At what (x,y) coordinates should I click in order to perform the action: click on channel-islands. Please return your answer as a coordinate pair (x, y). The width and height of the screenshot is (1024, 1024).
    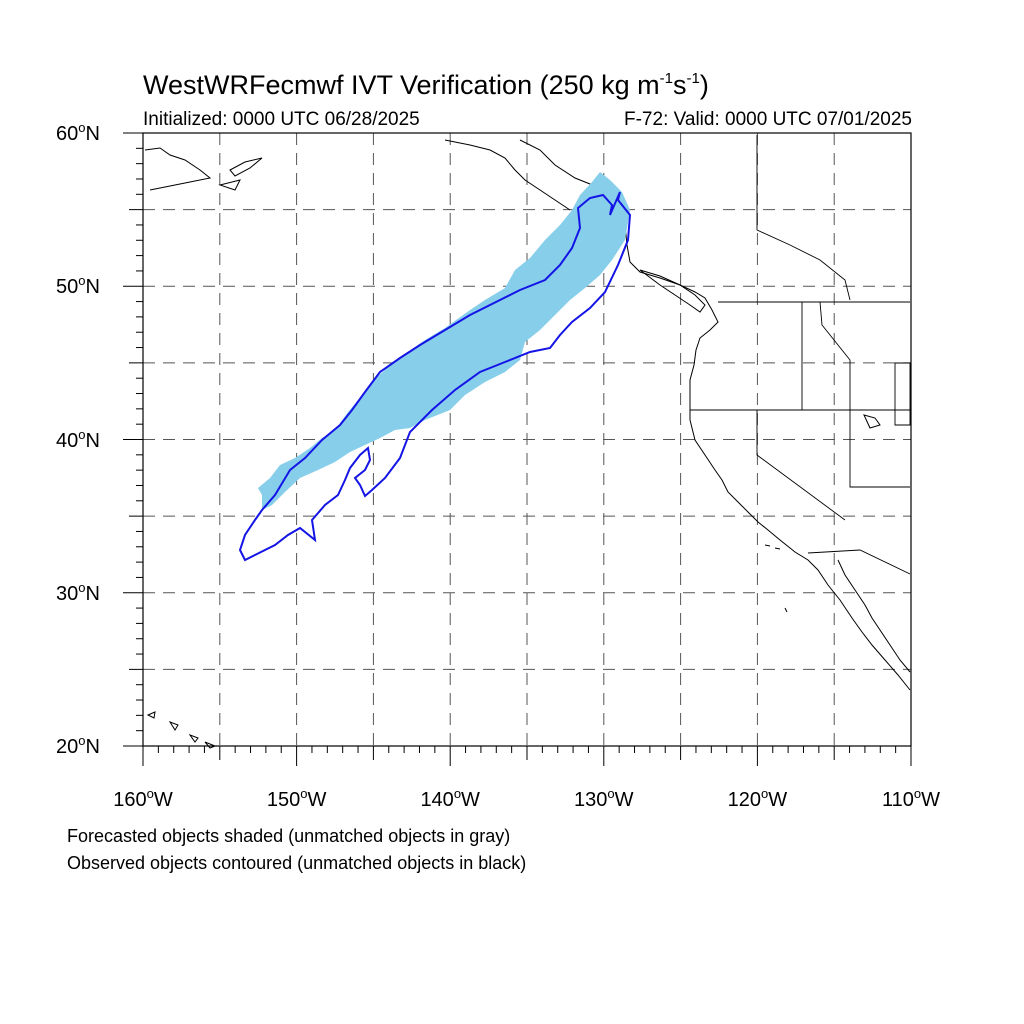
    Looking at the image, I should click on (776, 578).